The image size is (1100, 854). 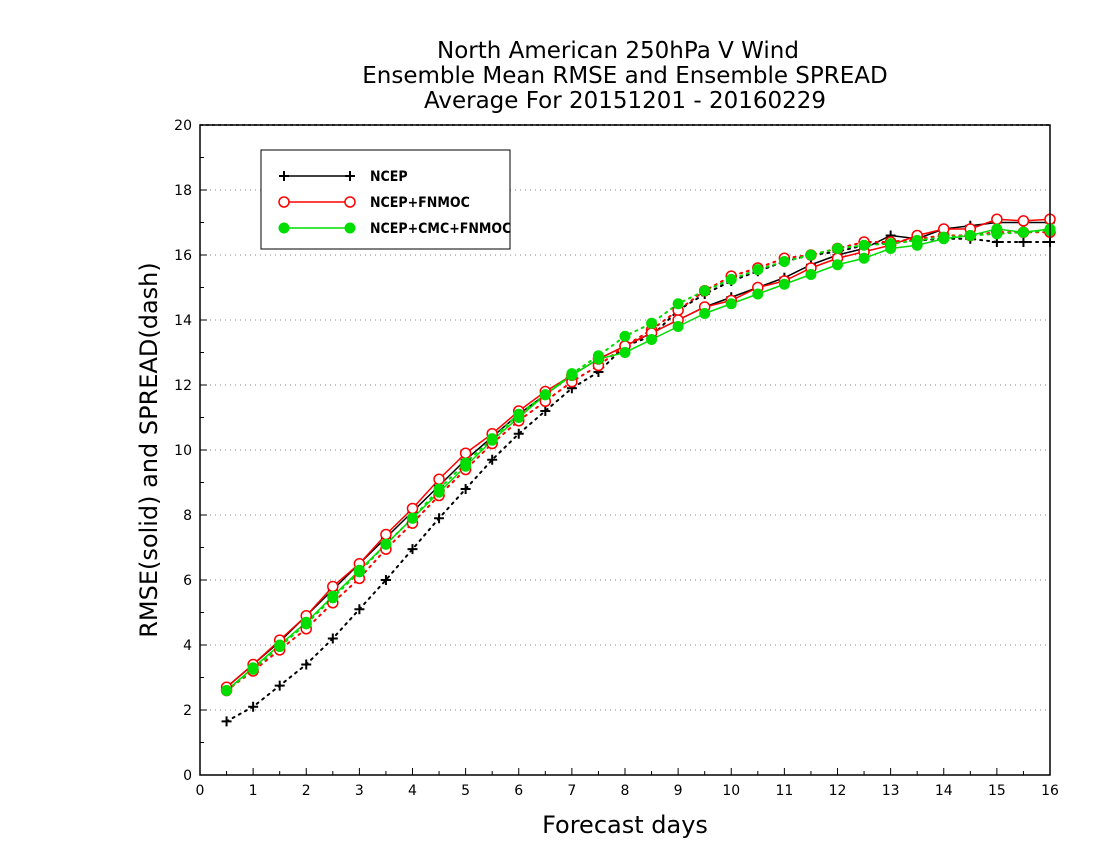 I want to click on y-tick-label: 12, so click(x=183, y=386).